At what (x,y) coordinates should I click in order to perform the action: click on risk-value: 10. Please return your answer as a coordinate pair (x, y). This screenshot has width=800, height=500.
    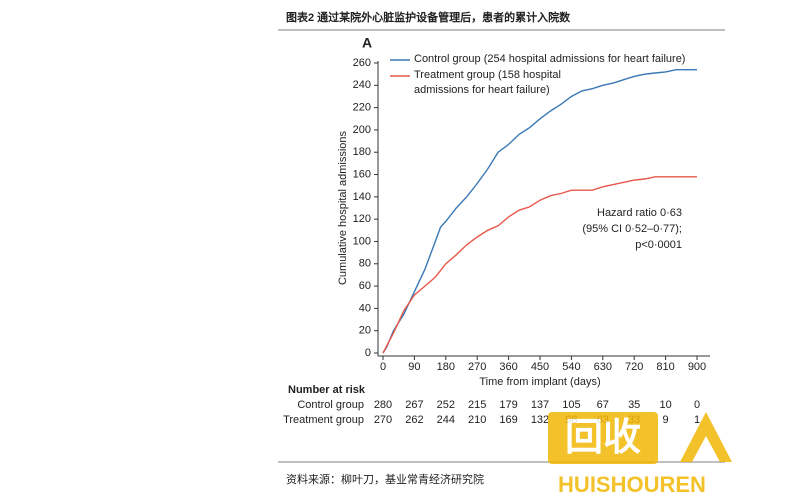
    Looking at the image, I should click on (665, 405).